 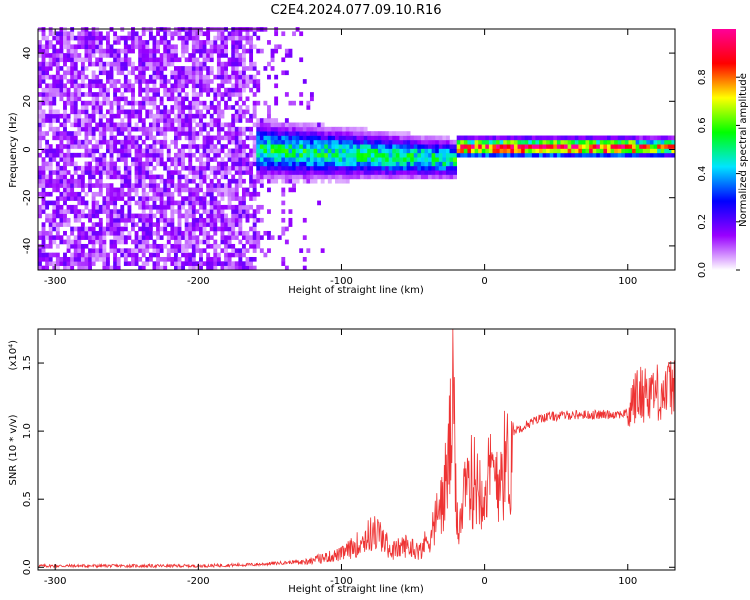 What do you see at coordinates (13, 150) in the screenshot?
I see `spectrogram-y-label: Frequency (Hz)` at bounding box center [13, 150].